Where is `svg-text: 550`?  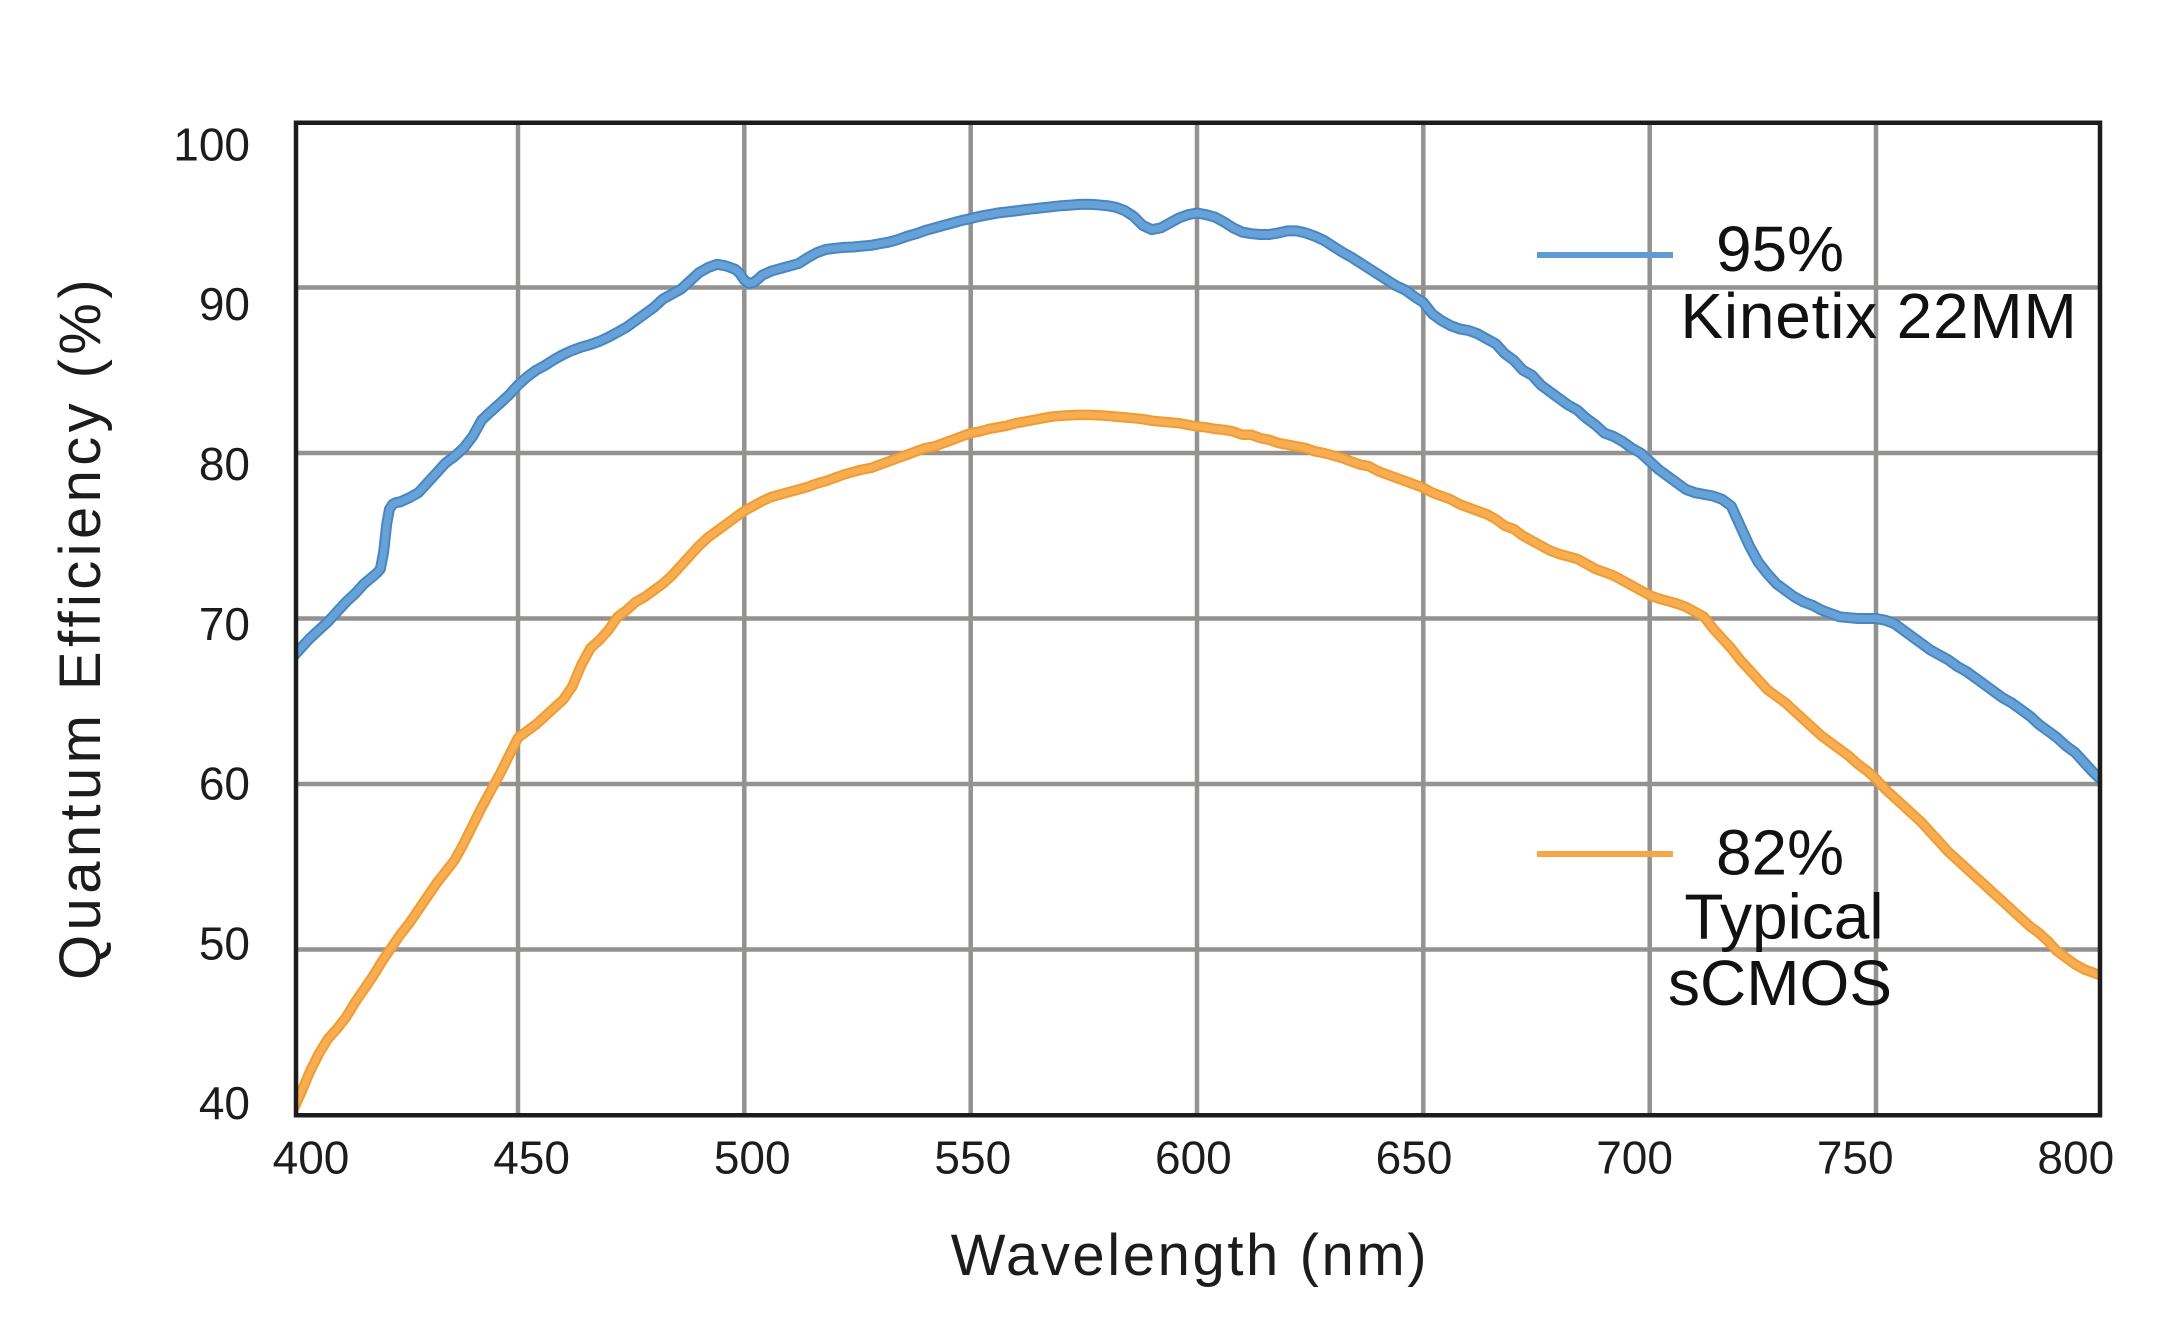
svg-text: 550 is located at coordinates (972, 1158).